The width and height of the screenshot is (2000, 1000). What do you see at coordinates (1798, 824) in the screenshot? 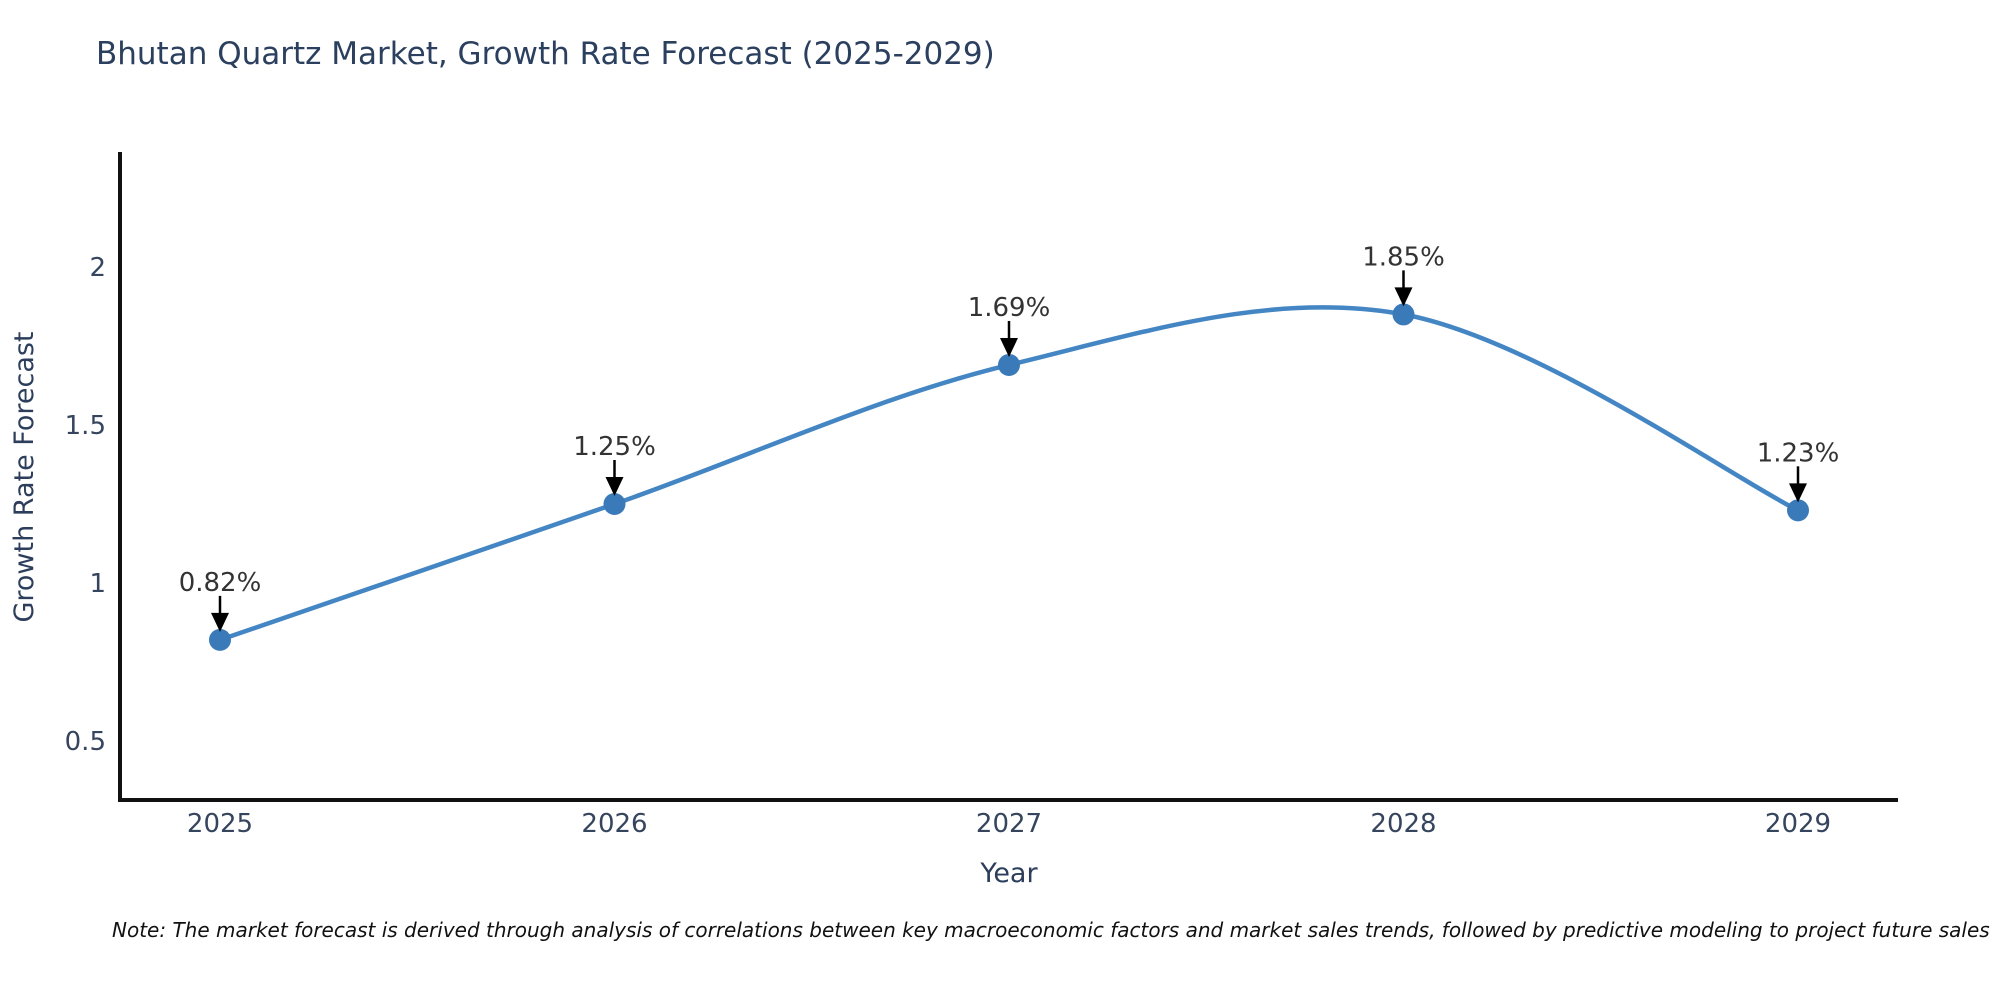
I see `x-tick-label: 2029` at bounding box center [1798, 824].